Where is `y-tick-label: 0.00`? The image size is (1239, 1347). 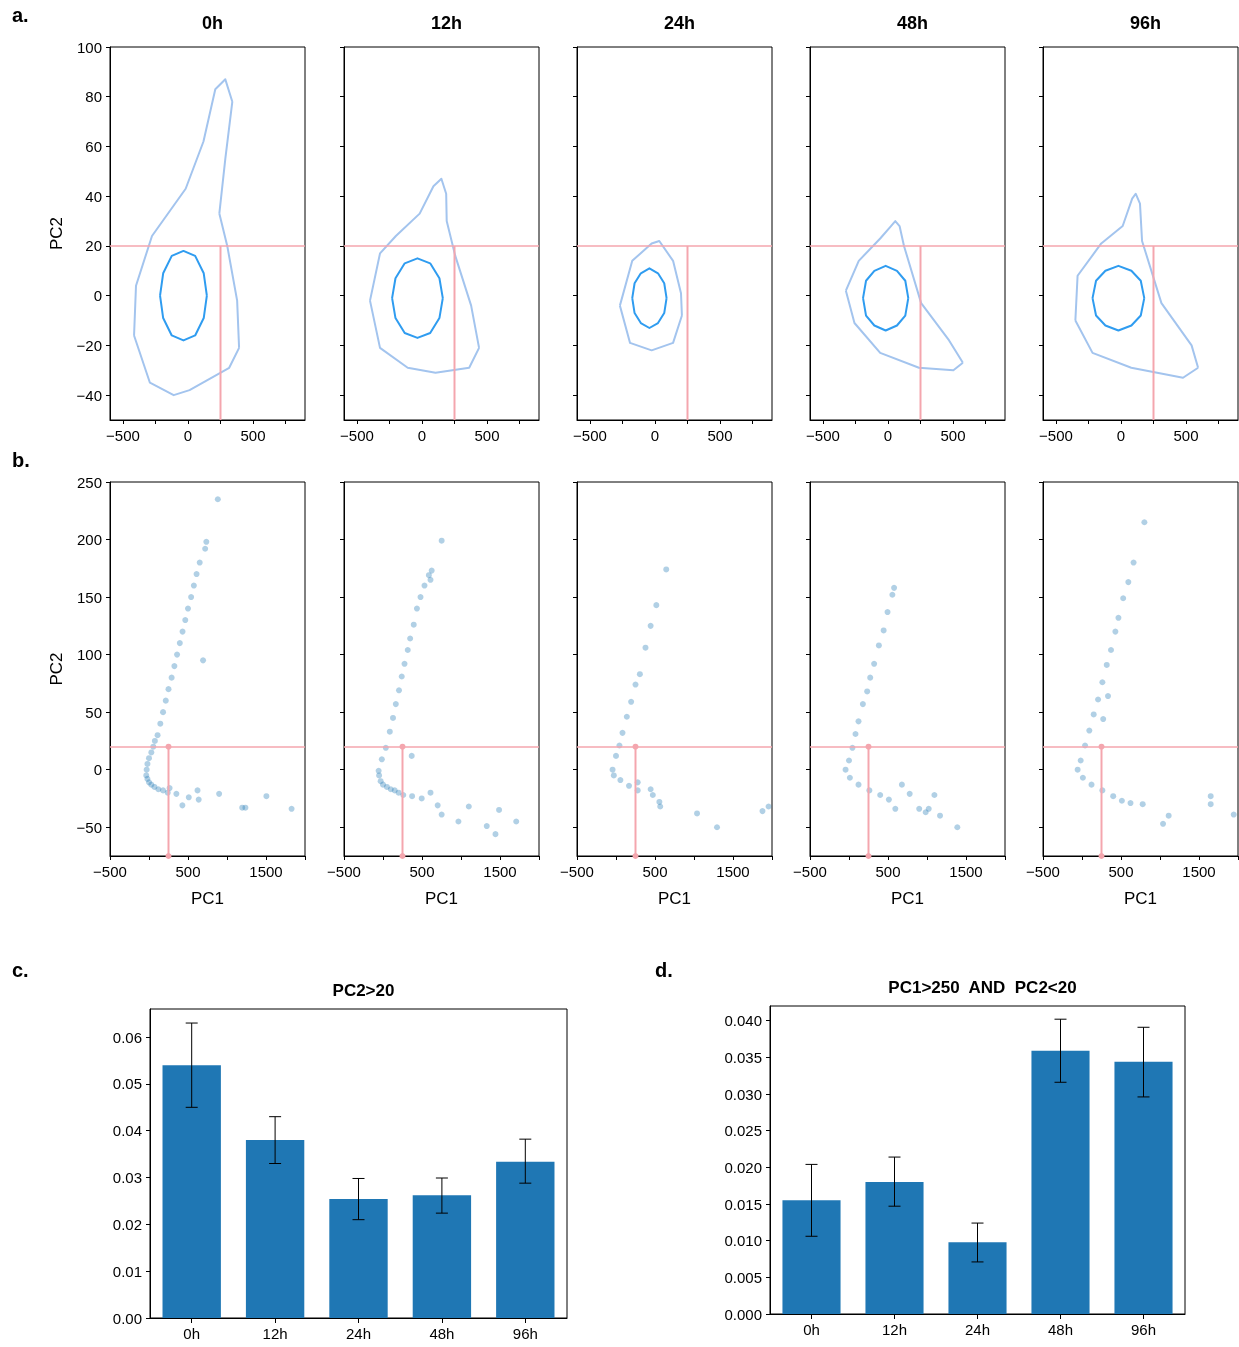
y-tick-label: 0.00 is located at coordinates (127, 1318).